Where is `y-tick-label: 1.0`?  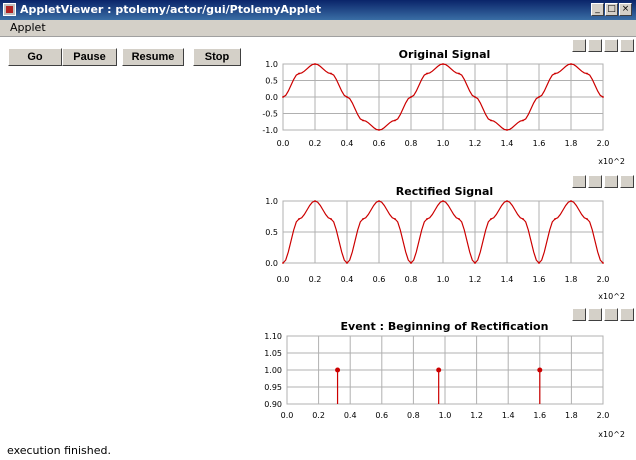
y-tick-label: 1.0 is located at coordinates (271, 64).